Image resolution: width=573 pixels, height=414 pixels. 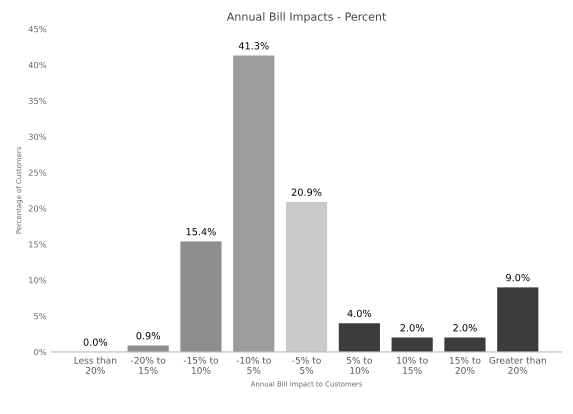 What do you see at coordinates (306, 365) in the screenshot?
I see `x-tick-label: -5% to 5%` at bounding box center [306, 365].